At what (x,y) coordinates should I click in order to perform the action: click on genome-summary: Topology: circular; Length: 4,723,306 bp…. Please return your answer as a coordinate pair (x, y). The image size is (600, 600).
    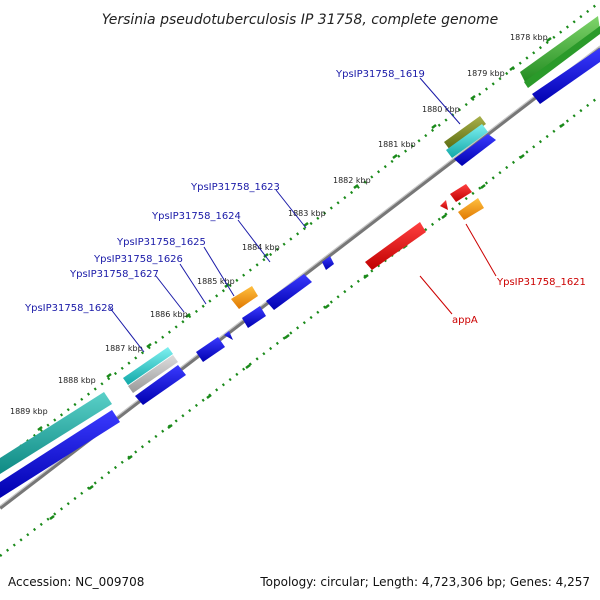
    Looking at the image, I should click on (424, 582).